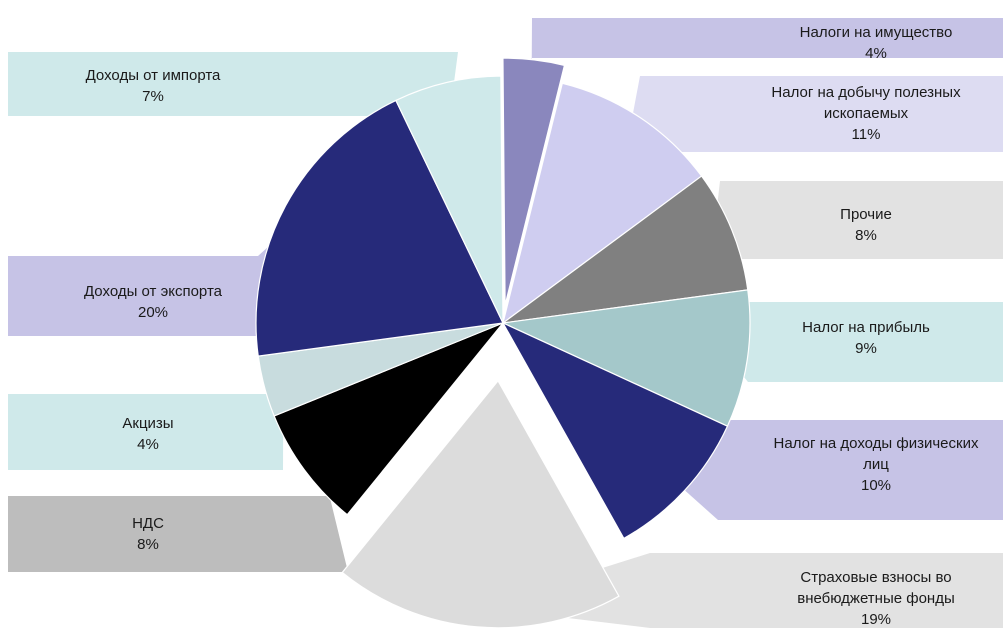 This screenshot has height=628, width=1003. Describe the element at coordinates (876, 619) in the screenshot. I see `slice-percent-label: 19%` at that location.